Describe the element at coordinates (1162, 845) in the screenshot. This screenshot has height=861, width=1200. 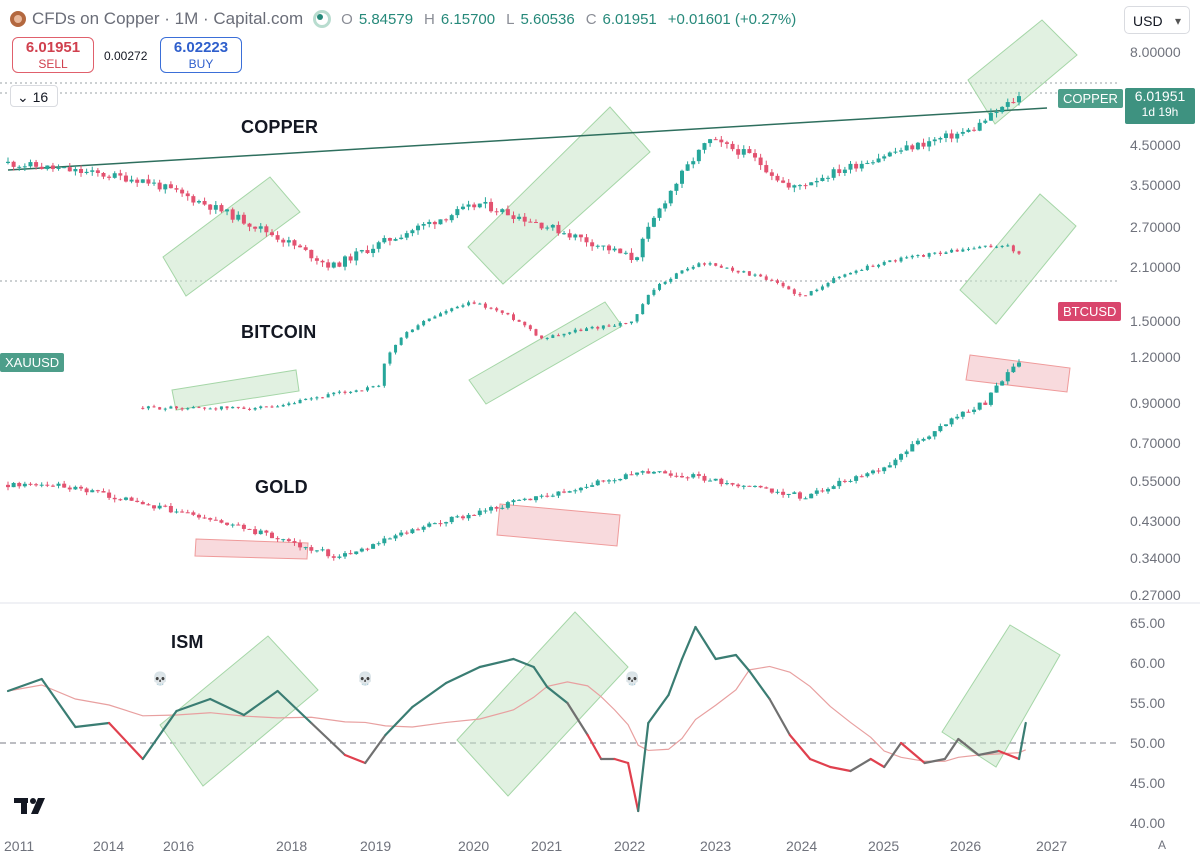
I see `auto-scale-button: A` at that location.